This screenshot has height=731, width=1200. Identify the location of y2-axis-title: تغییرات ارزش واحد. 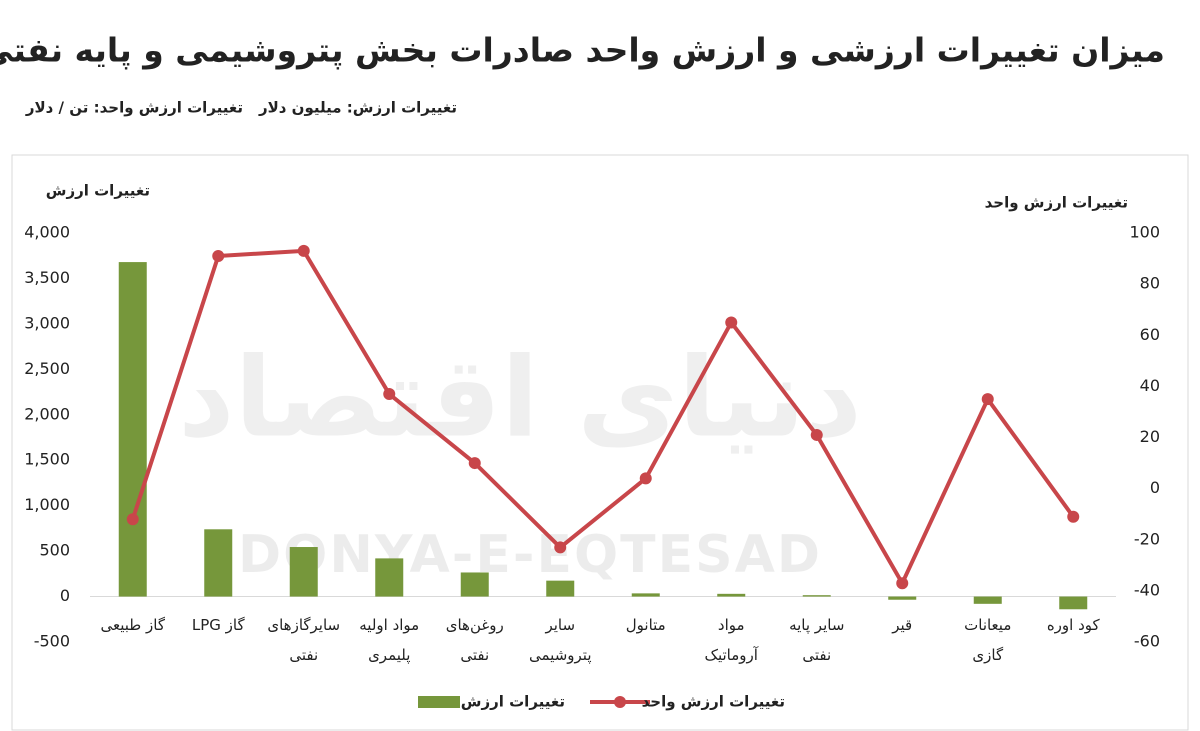
(1056, 203).